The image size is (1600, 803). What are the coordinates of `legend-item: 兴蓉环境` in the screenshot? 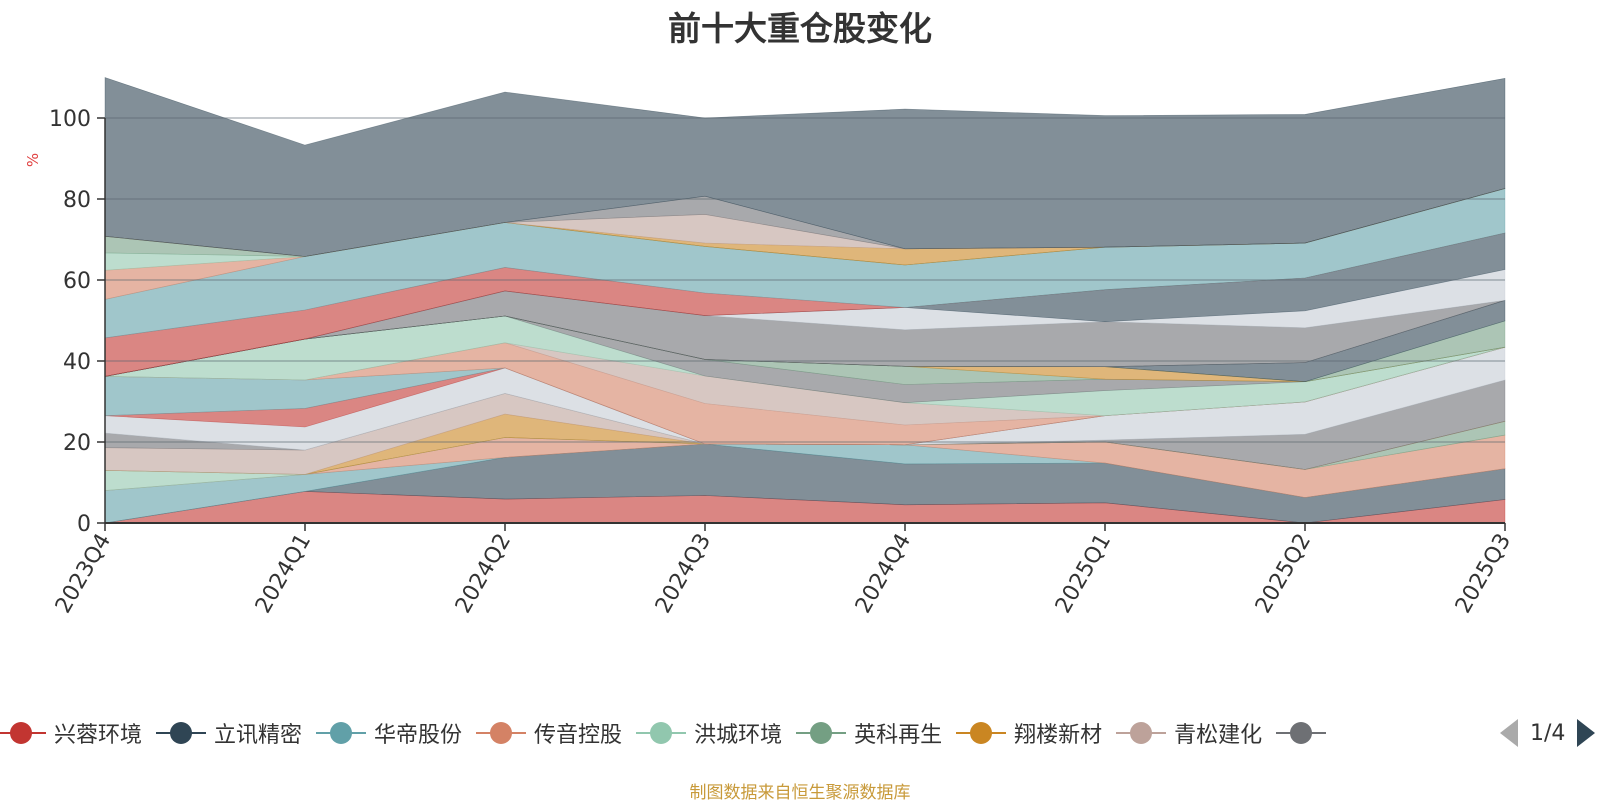 It's located at (71, 733).